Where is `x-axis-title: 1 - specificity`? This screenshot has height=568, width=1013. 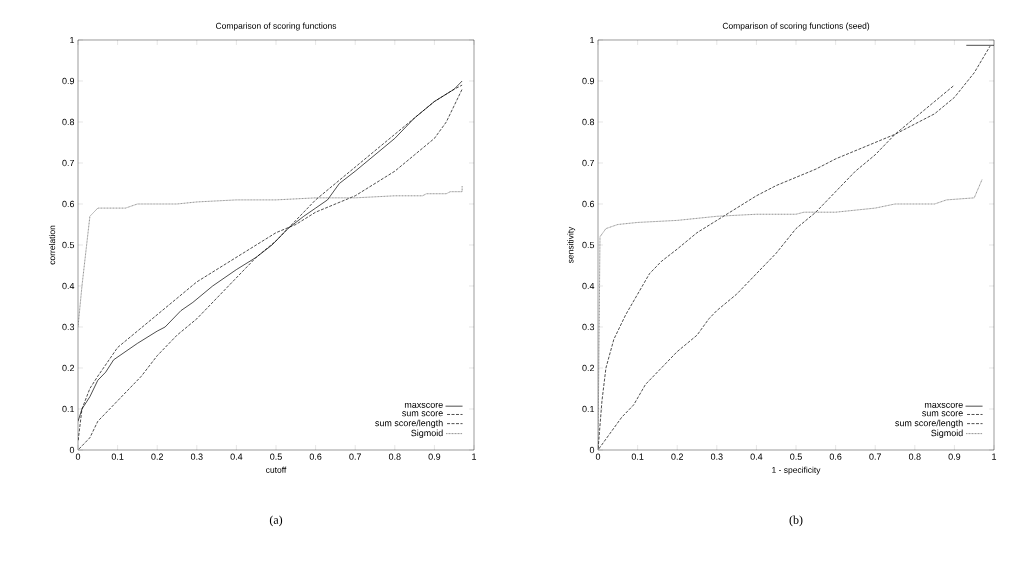 x-axis-title: 1 - specificity is located at coordinates (796, 470).